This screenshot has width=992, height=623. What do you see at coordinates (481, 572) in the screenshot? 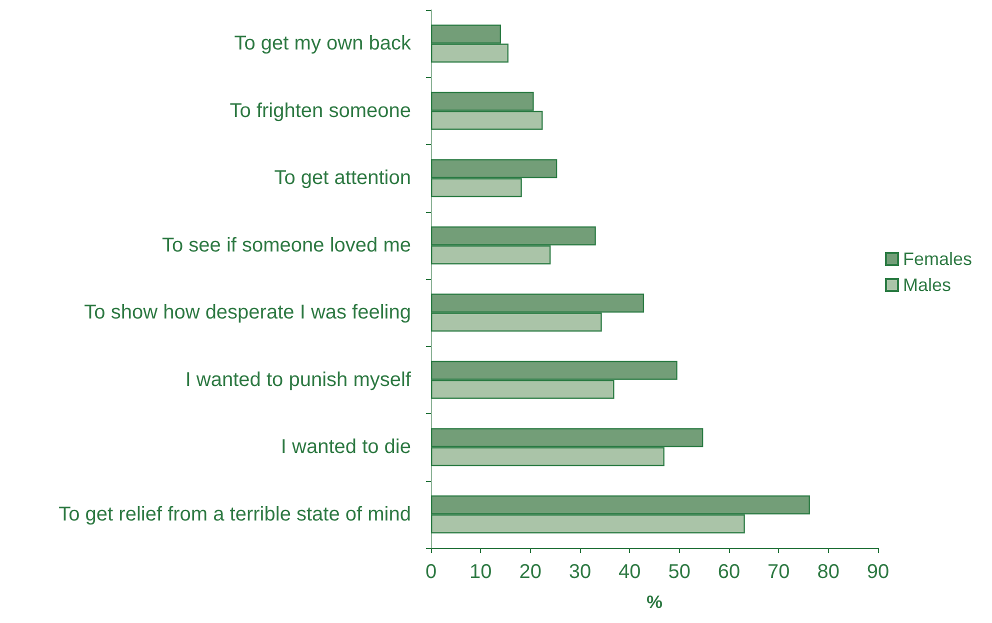
I see `x-tick-label: 10` at bounding box center [481, 572].